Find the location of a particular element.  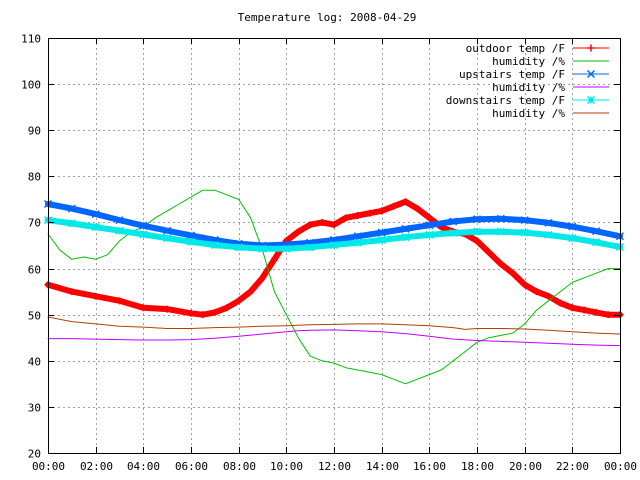

y-tick-label: 20 is located at coordinates (34, 454).